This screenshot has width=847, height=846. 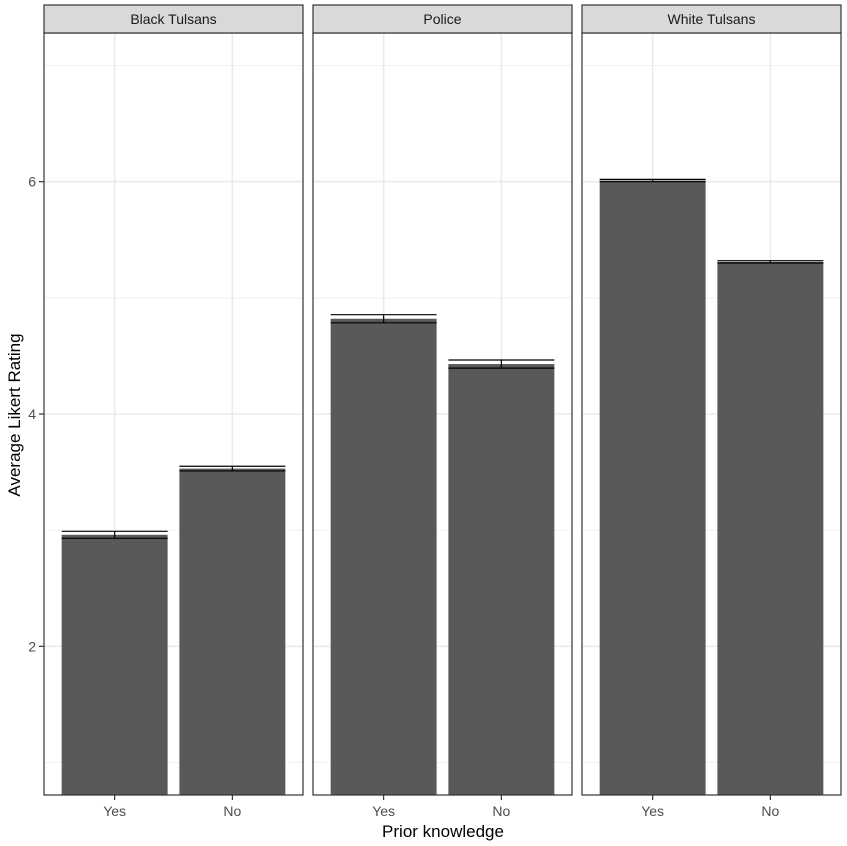 I want to click on facet-title: Police, so click(x=442, y=19).